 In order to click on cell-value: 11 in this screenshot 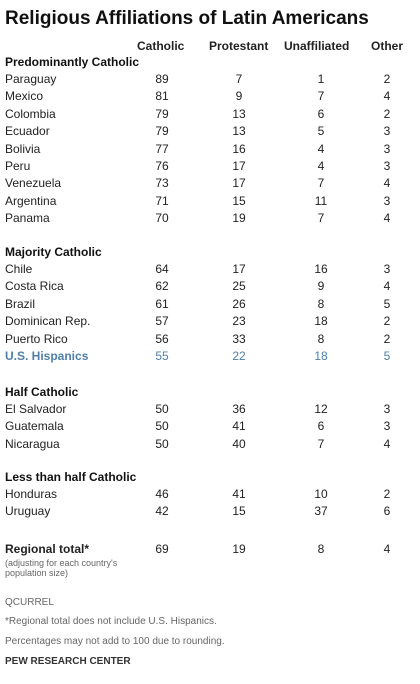, I will do `click(321, 201)`.